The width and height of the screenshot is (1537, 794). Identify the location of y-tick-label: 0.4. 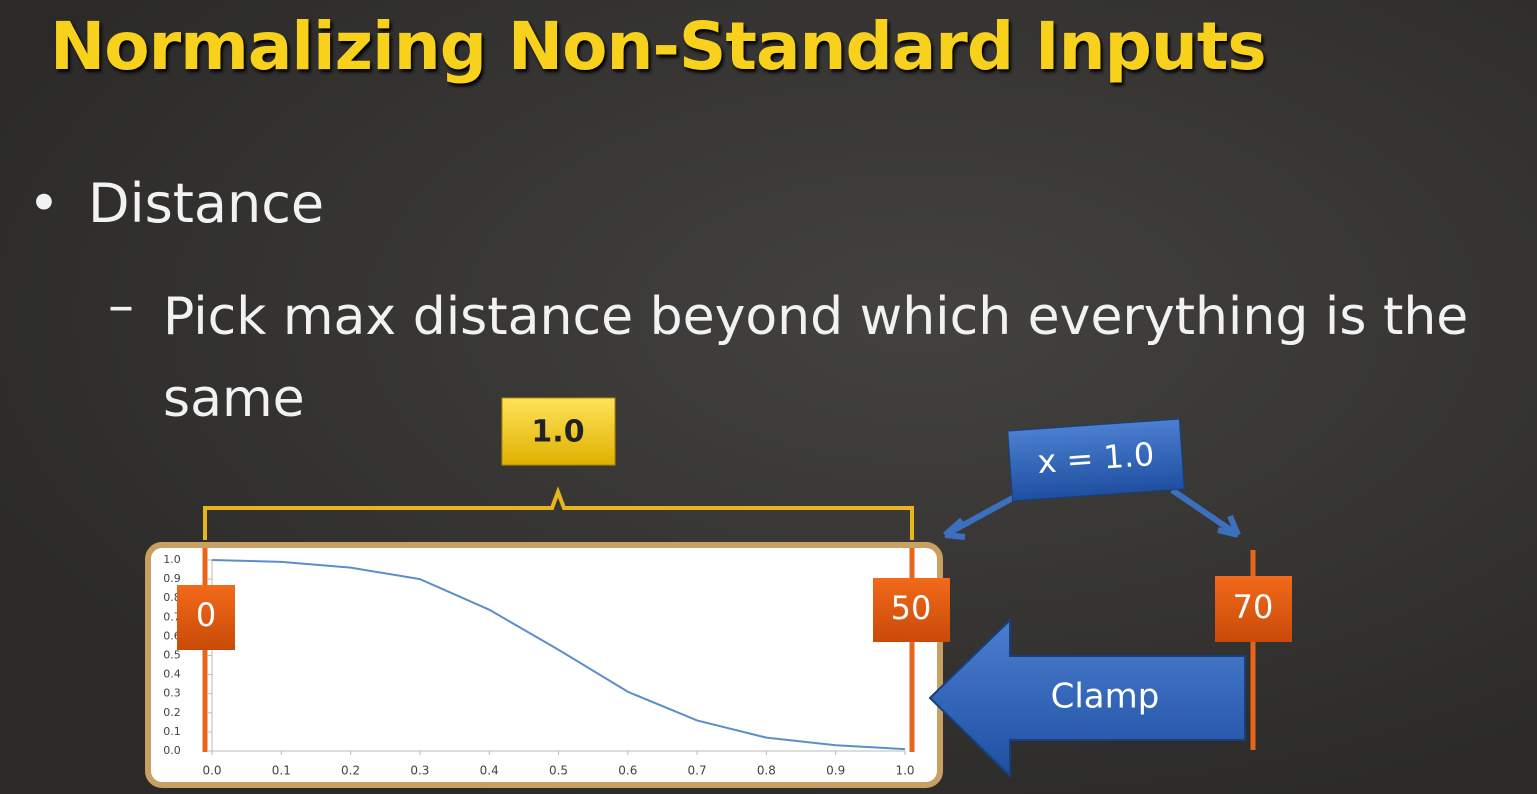
(172, 674).